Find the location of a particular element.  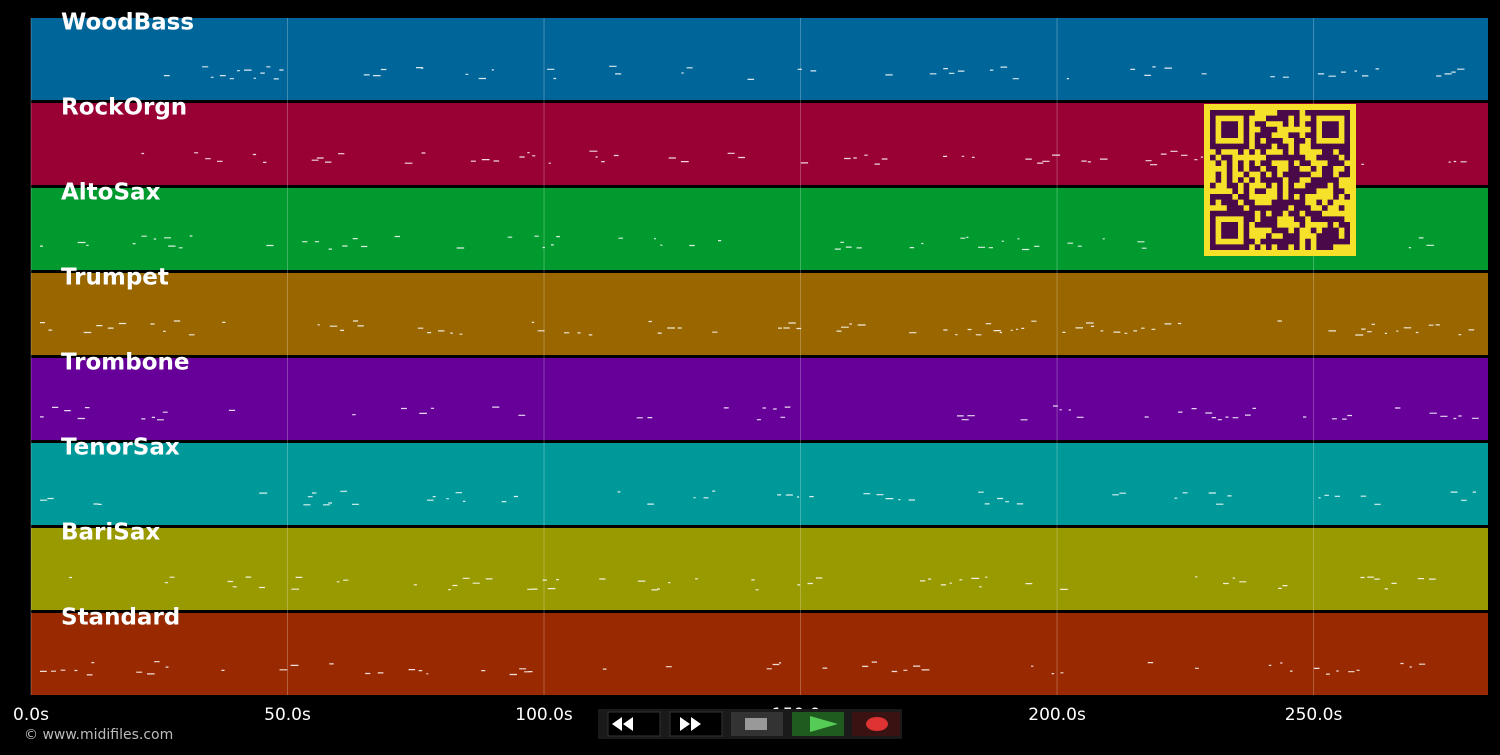

transport-controls is located at coordinates (750, 724).